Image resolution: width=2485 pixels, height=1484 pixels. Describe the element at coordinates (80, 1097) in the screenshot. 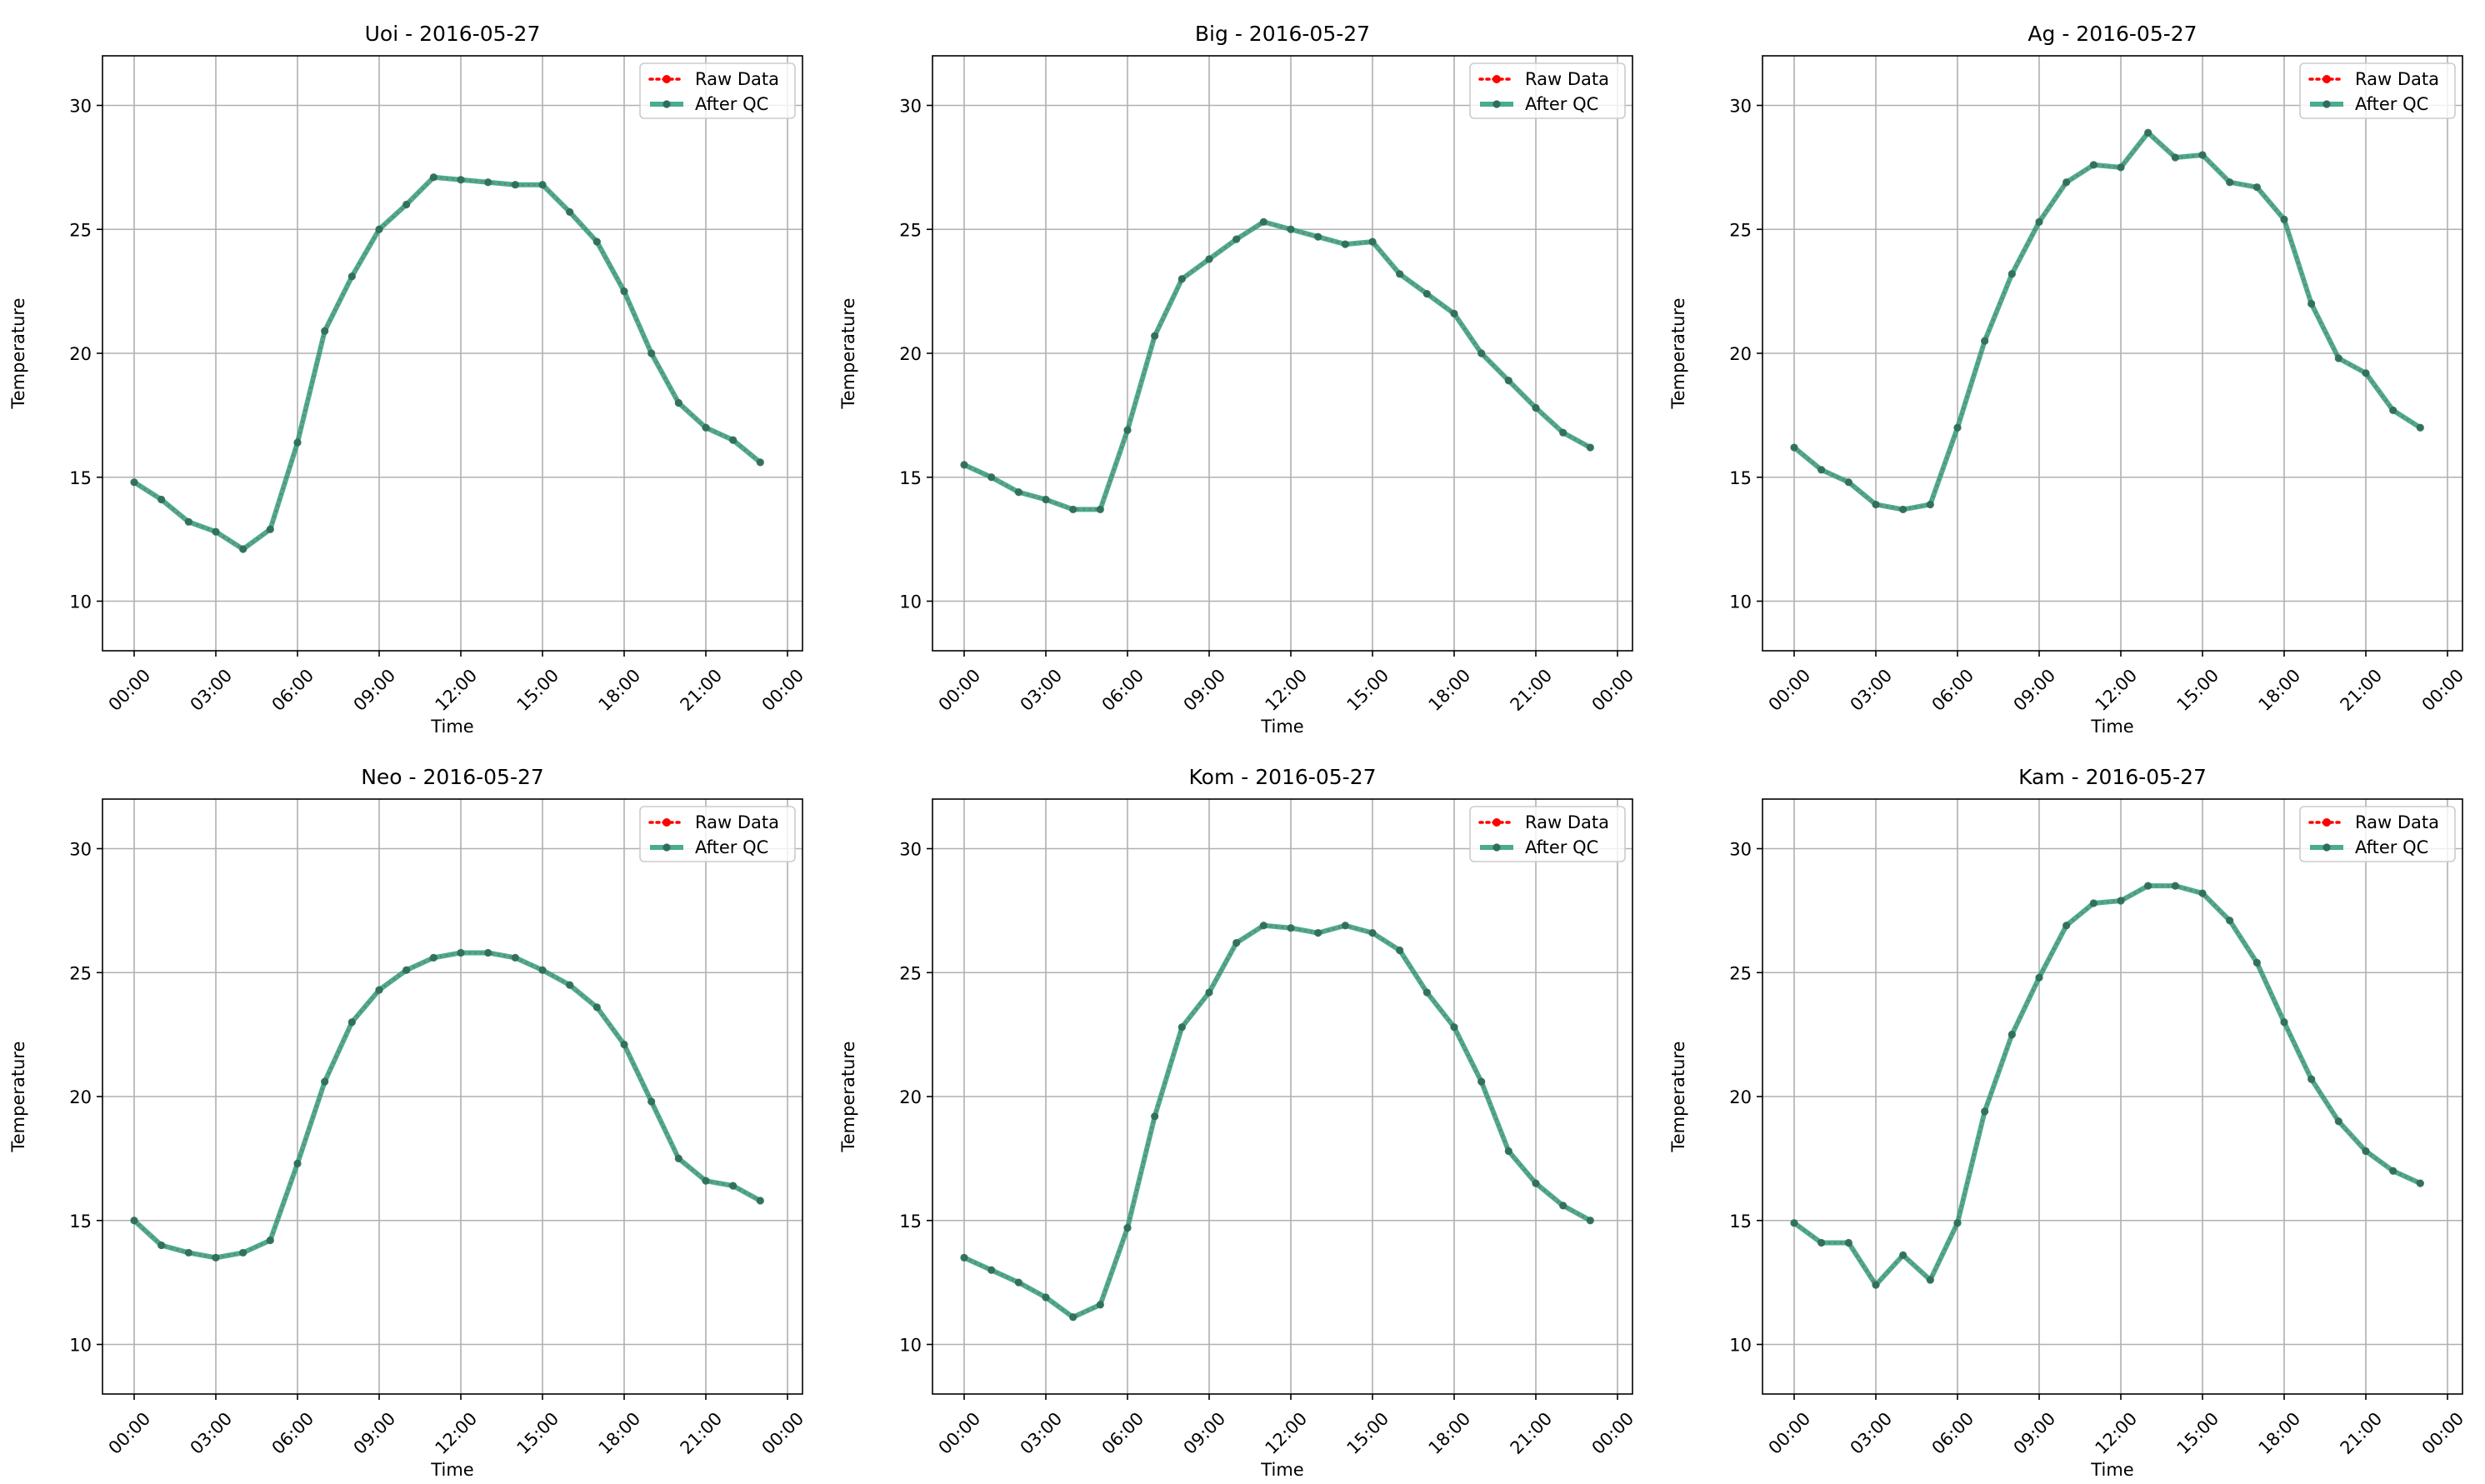

I see `y-tick-label: 20` at that location.